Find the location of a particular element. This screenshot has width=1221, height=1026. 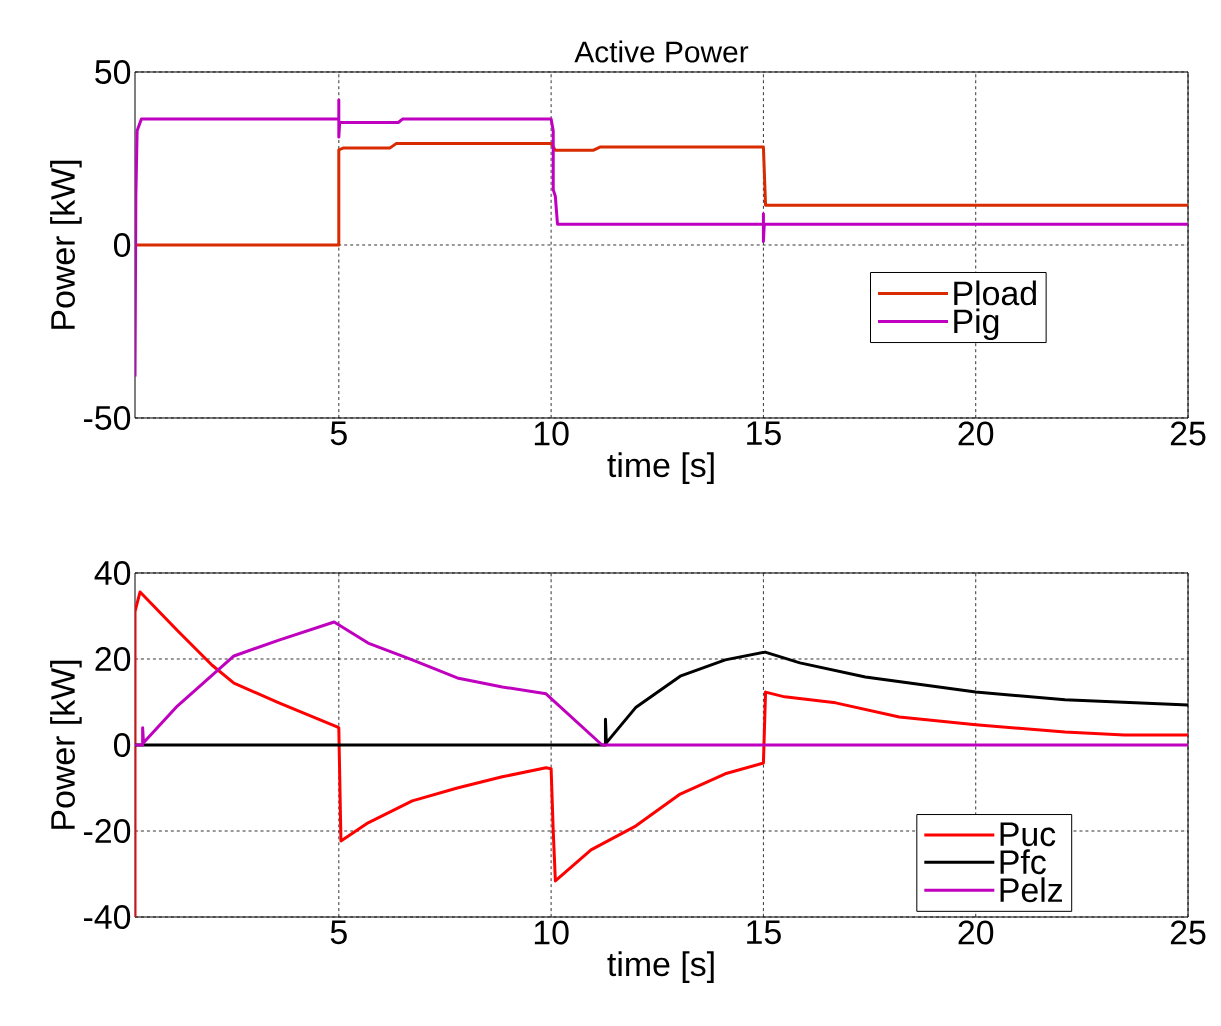

y-tick-label: 20 is located at coordinates (113, 659).